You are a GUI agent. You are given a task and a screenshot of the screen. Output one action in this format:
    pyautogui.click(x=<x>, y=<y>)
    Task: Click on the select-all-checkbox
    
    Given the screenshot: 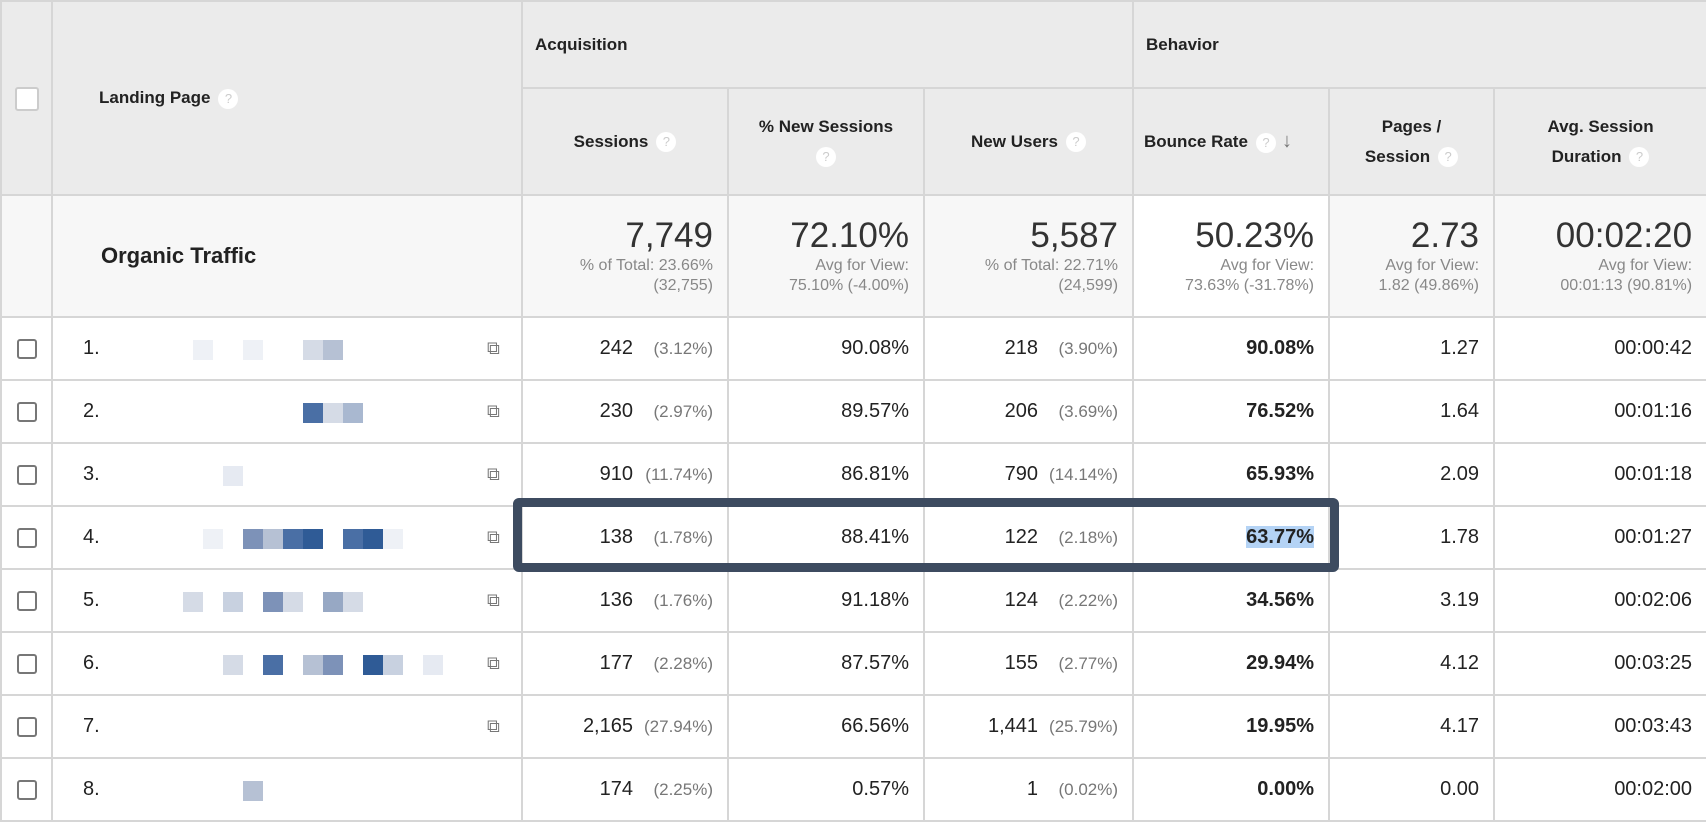 What is the action you would take?
    pyautogui.click(x=26, y=98)
    